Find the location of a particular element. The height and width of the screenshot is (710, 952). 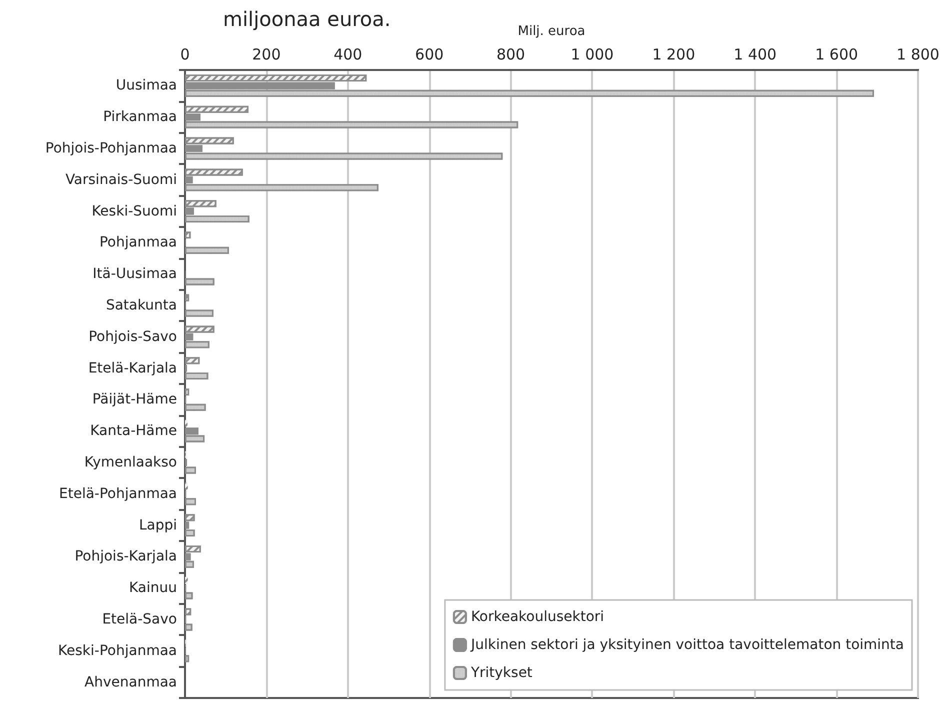

chart-title: miljoonaa euroa. is located at coordinates (307, 19).